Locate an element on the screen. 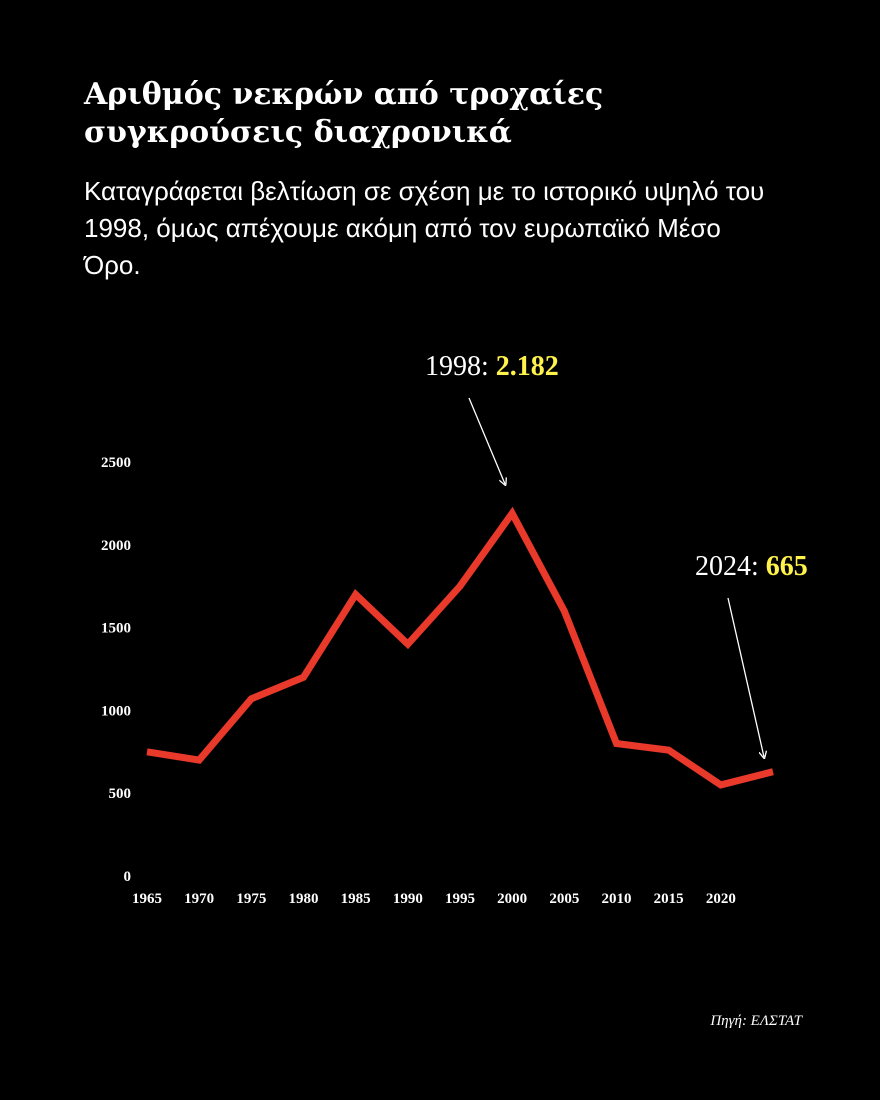 The width and height of the screenshot is (880, 1100). x-tick-label: 2005 is located at coordinates (564, 899).